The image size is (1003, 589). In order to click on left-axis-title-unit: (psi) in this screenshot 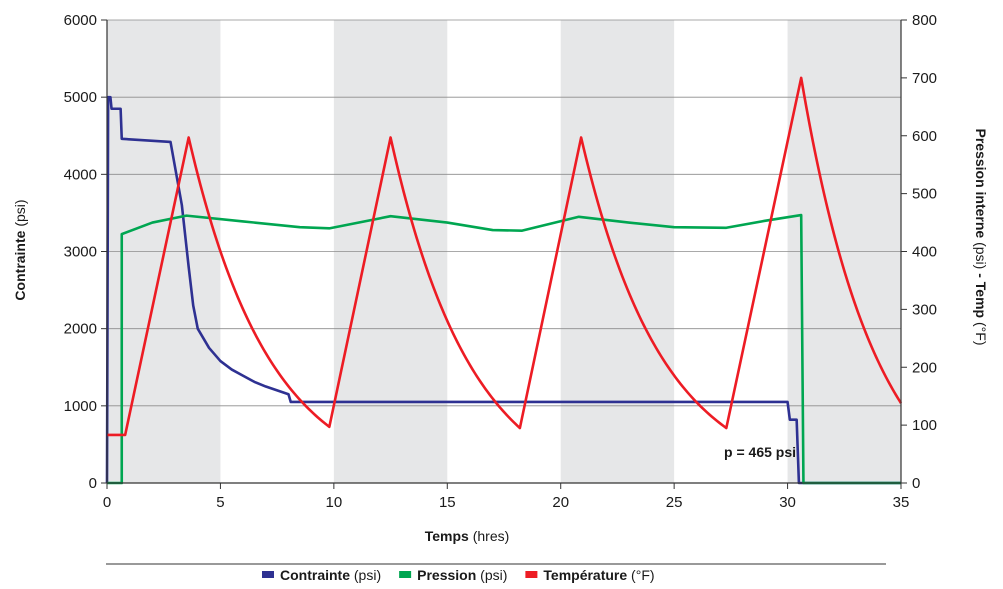, I will do `click(20, 212)`.